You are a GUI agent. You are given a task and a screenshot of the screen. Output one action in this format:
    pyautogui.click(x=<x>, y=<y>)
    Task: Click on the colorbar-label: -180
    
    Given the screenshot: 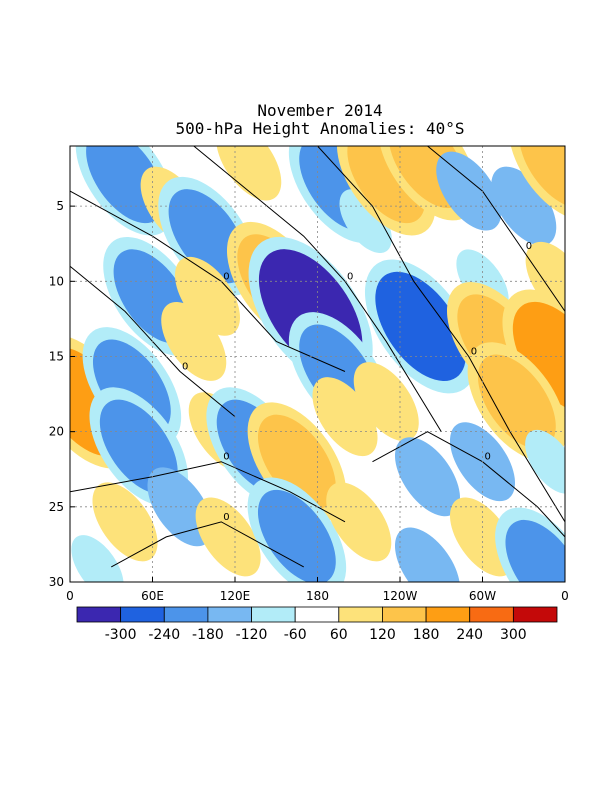 What is the action you would take?
    pyautogui.click(x=208, y=635)
    